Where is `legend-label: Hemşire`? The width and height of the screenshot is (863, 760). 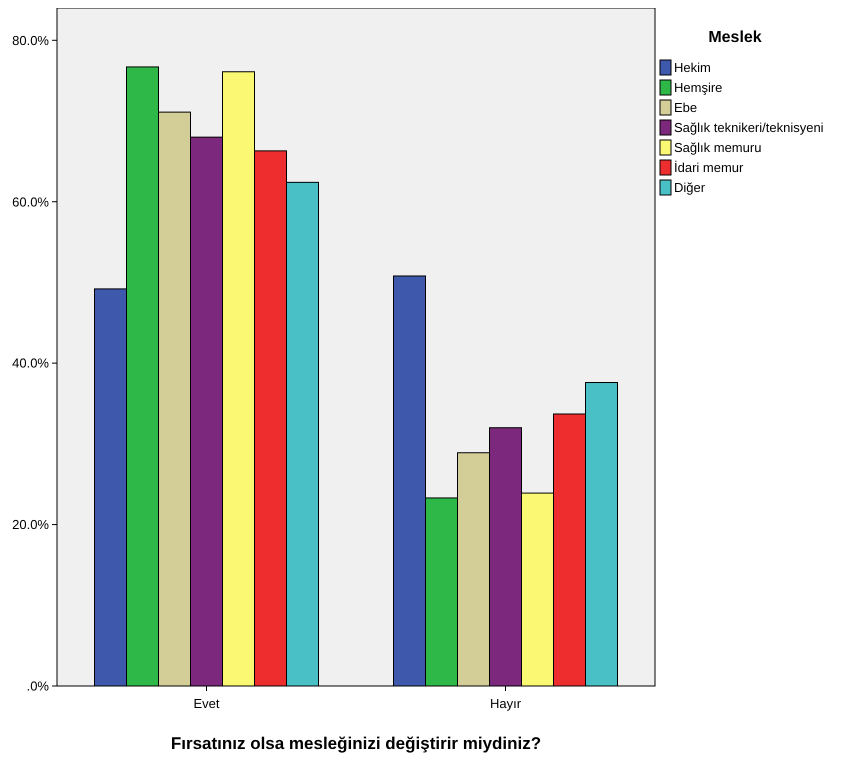 legend-label: Hemşire is located at coordinates (698, 87).